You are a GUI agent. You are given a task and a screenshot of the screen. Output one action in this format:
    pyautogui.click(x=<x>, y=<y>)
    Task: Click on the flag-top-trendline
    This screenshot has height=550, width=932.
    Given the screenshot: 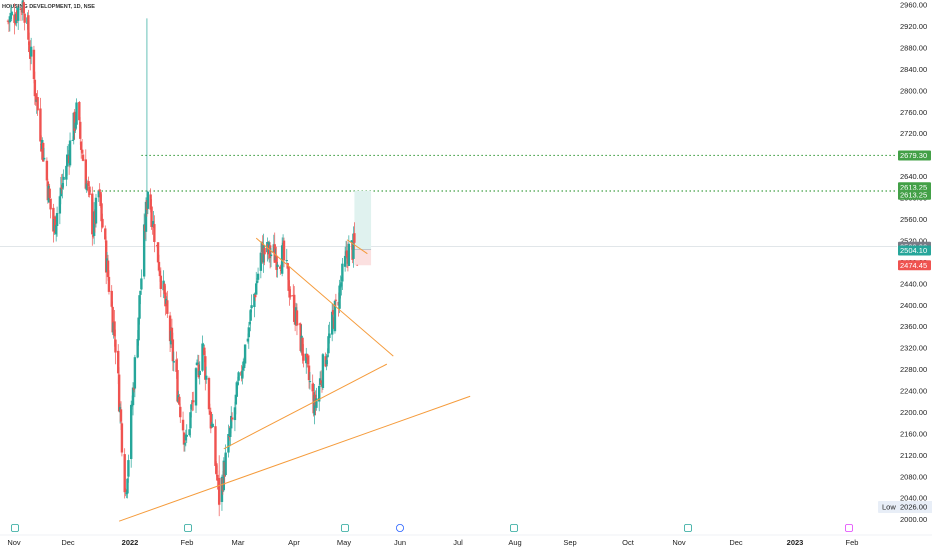 What is the action you would take?
    pyautogui.click(x=357, y=247)
    